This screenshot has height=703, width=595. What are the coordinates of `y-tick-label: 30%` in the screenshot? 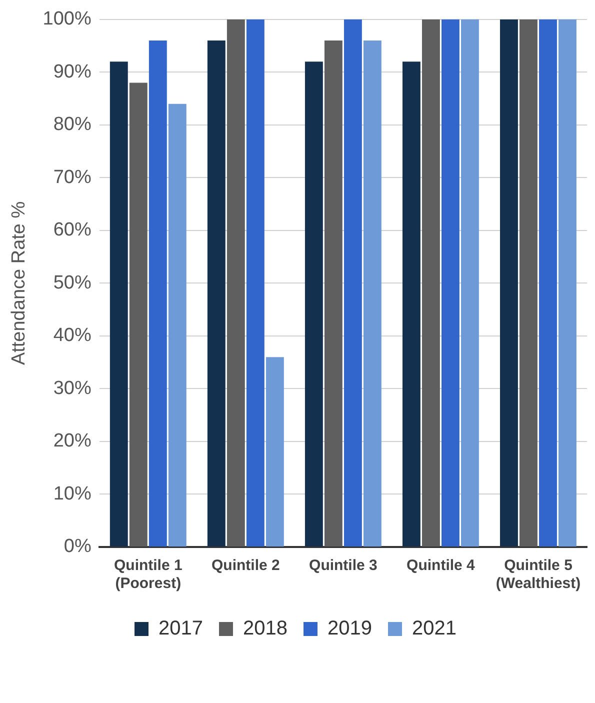 It's located at (72, 388).